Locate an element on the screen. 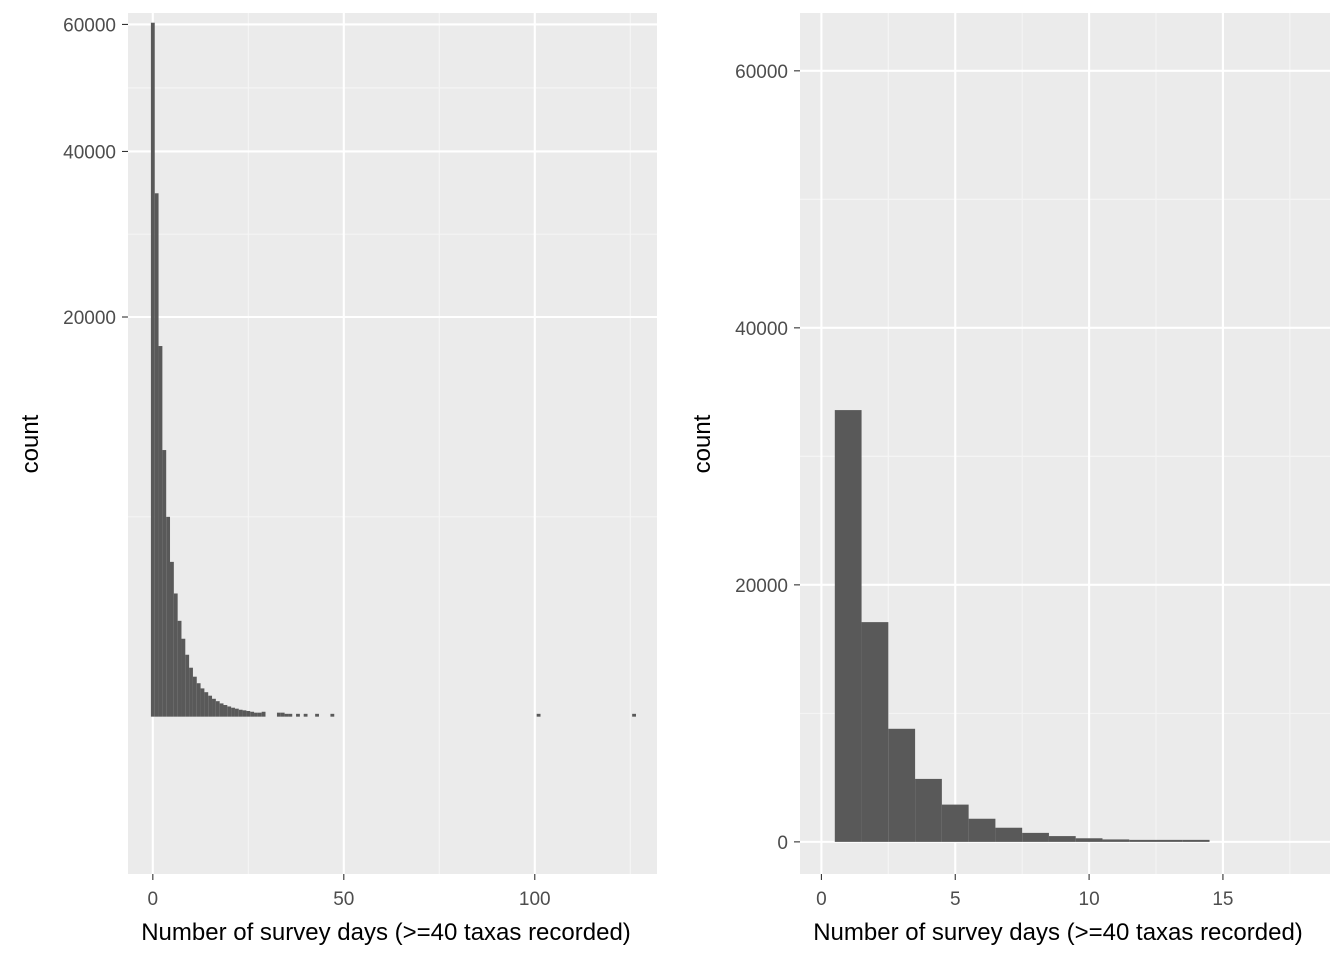 This screenshot has width=1344, height=960. x-tick-label: 100 is located at coordinates (535, 899).